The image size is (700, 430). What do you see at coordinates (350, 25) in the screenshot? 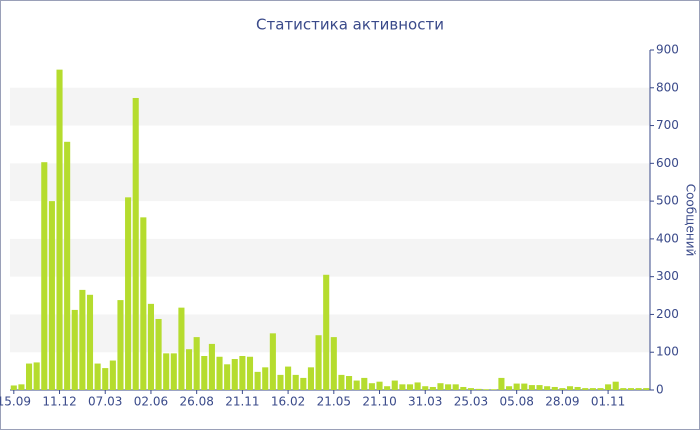
I see `chart-title: Статистика активности` at bounding box center [350, 25].